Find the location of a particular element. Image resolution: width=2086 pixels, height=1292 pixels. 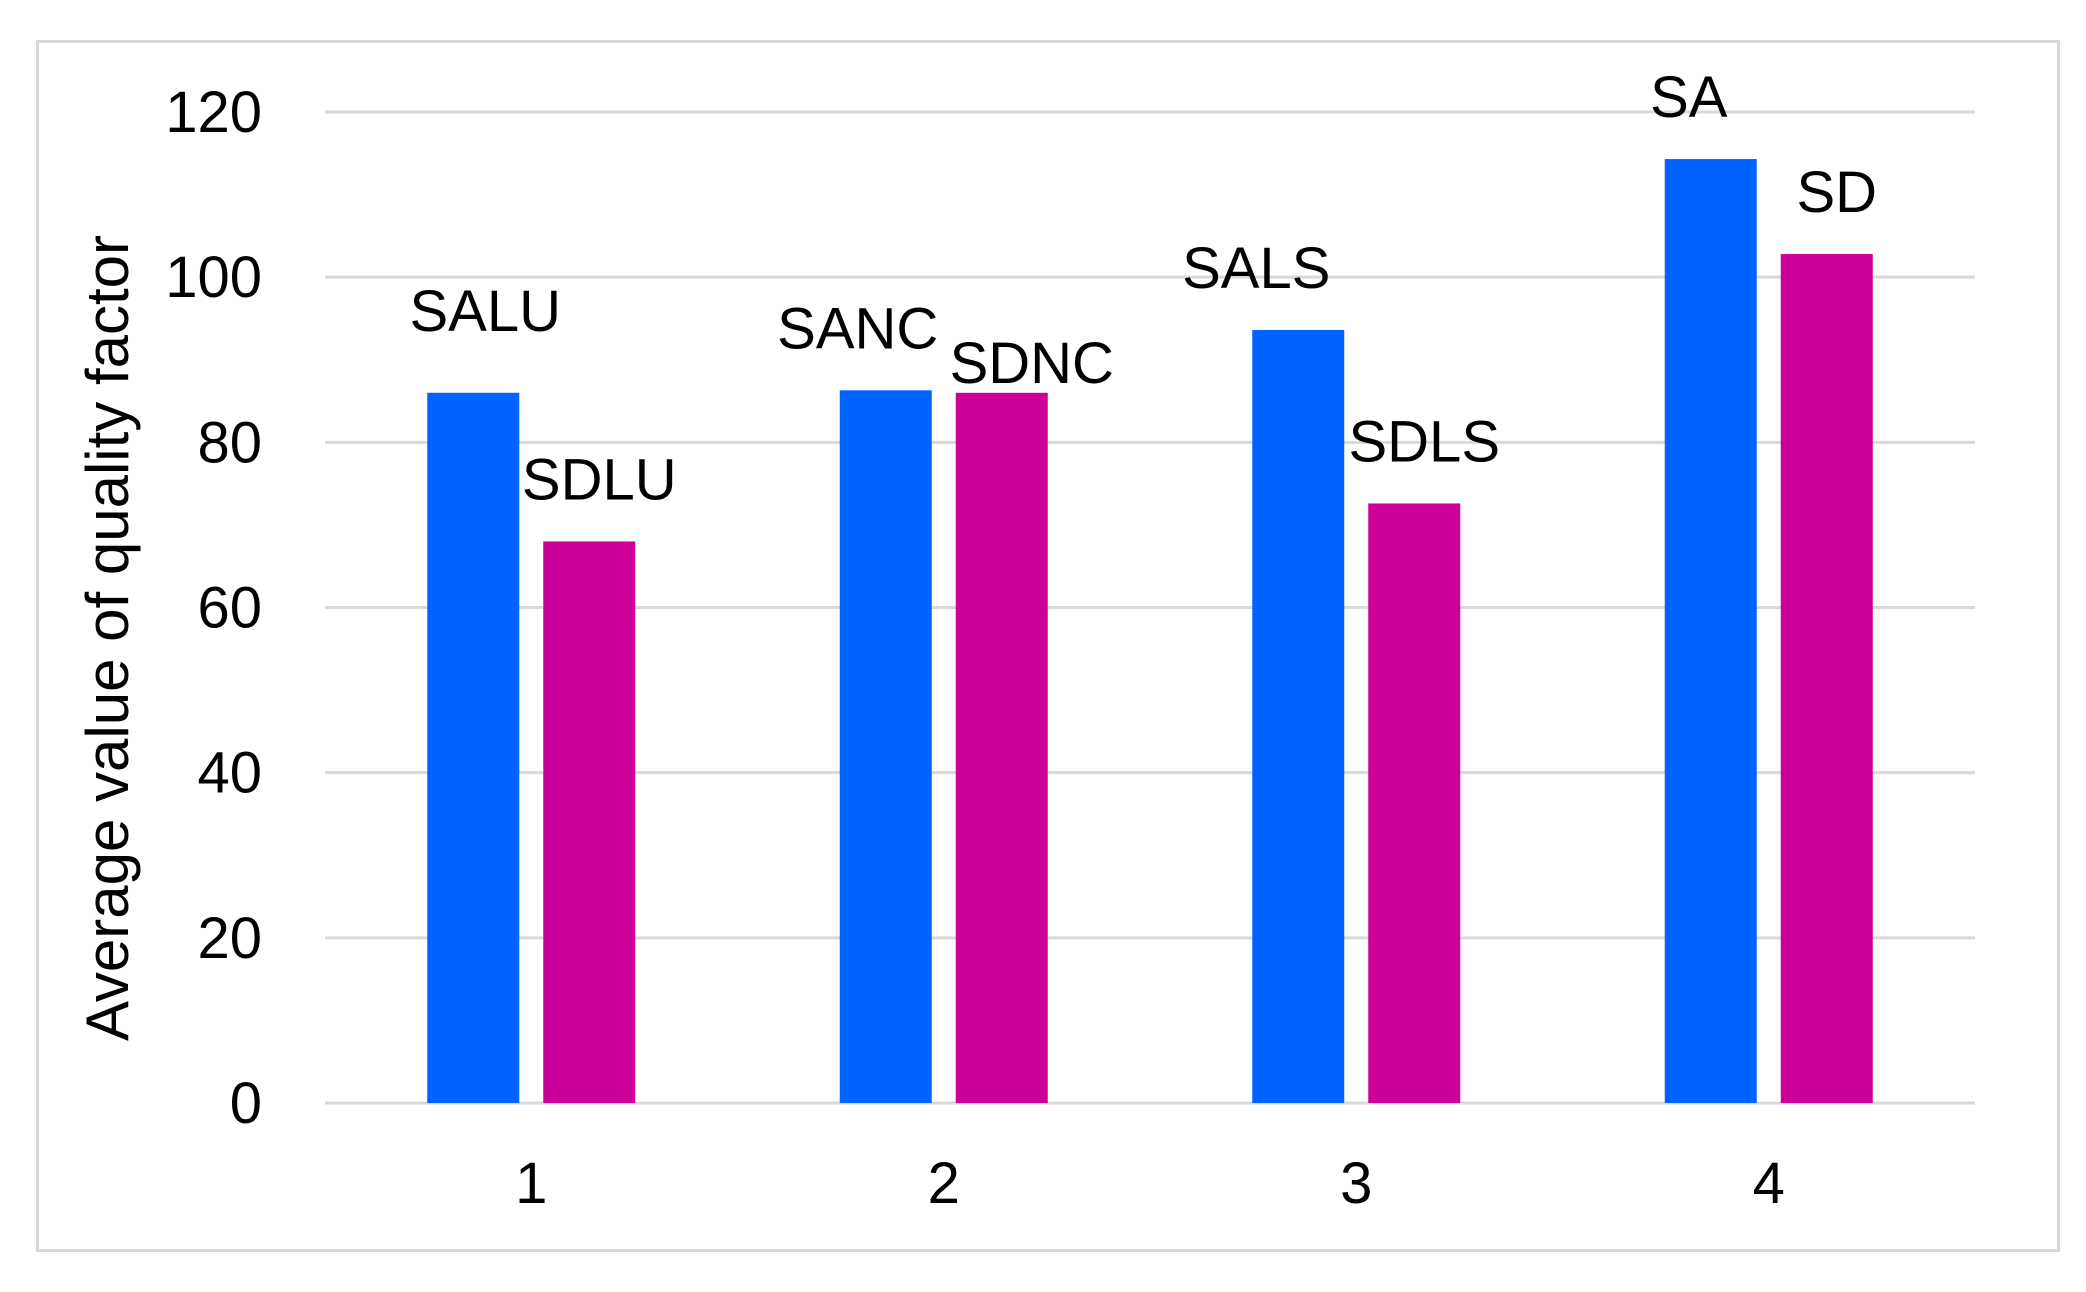

bar-data-label: SALS is located at coordinates (1256, 268).